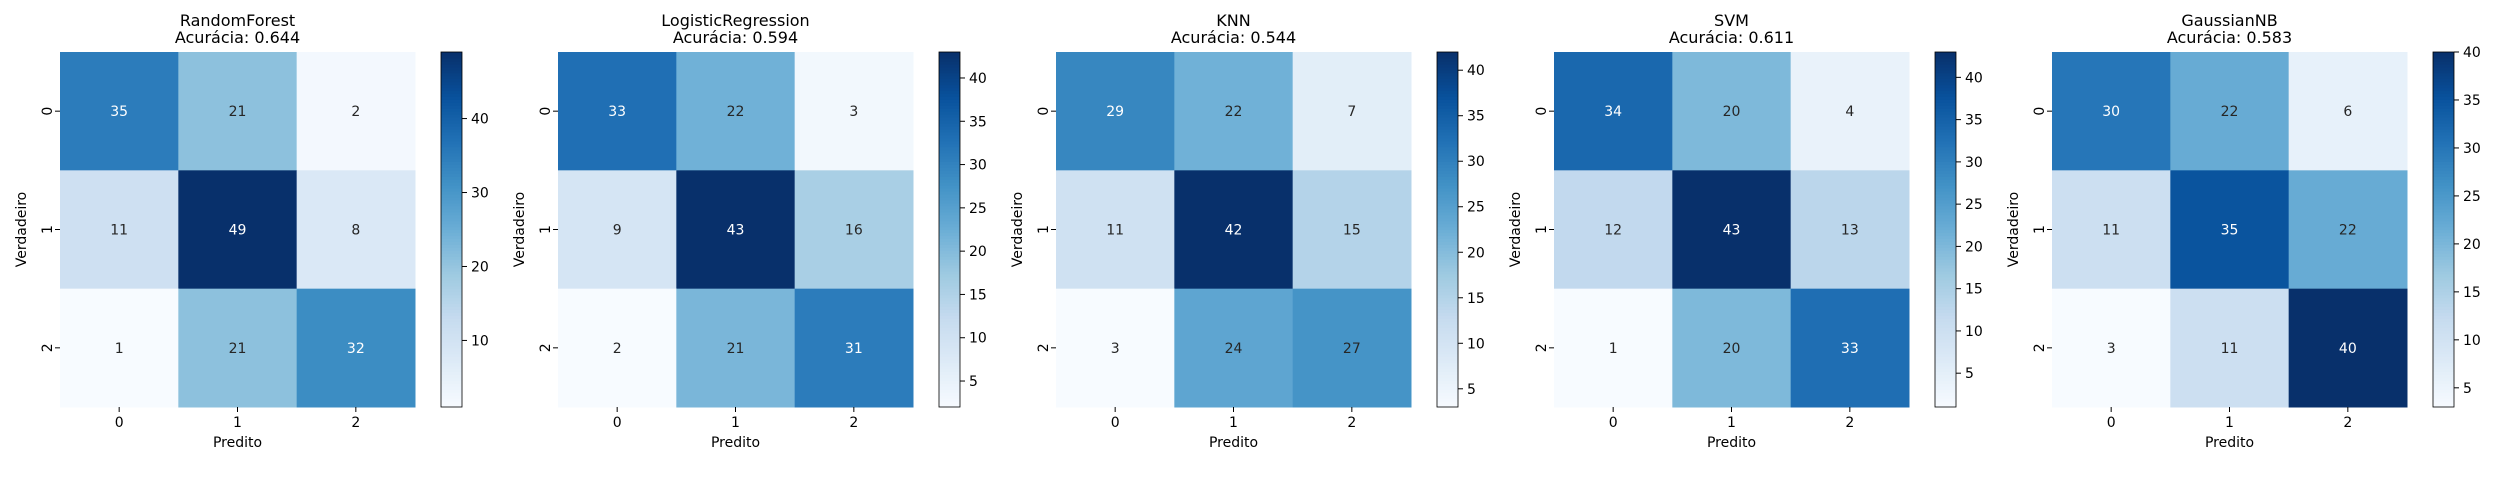 This screenshot has height=504, width=2500. What do you see at coordinates (978, 339) in the screenshot?
I see `colorbar-tick-label: 10` at bounding box center [978, 339].